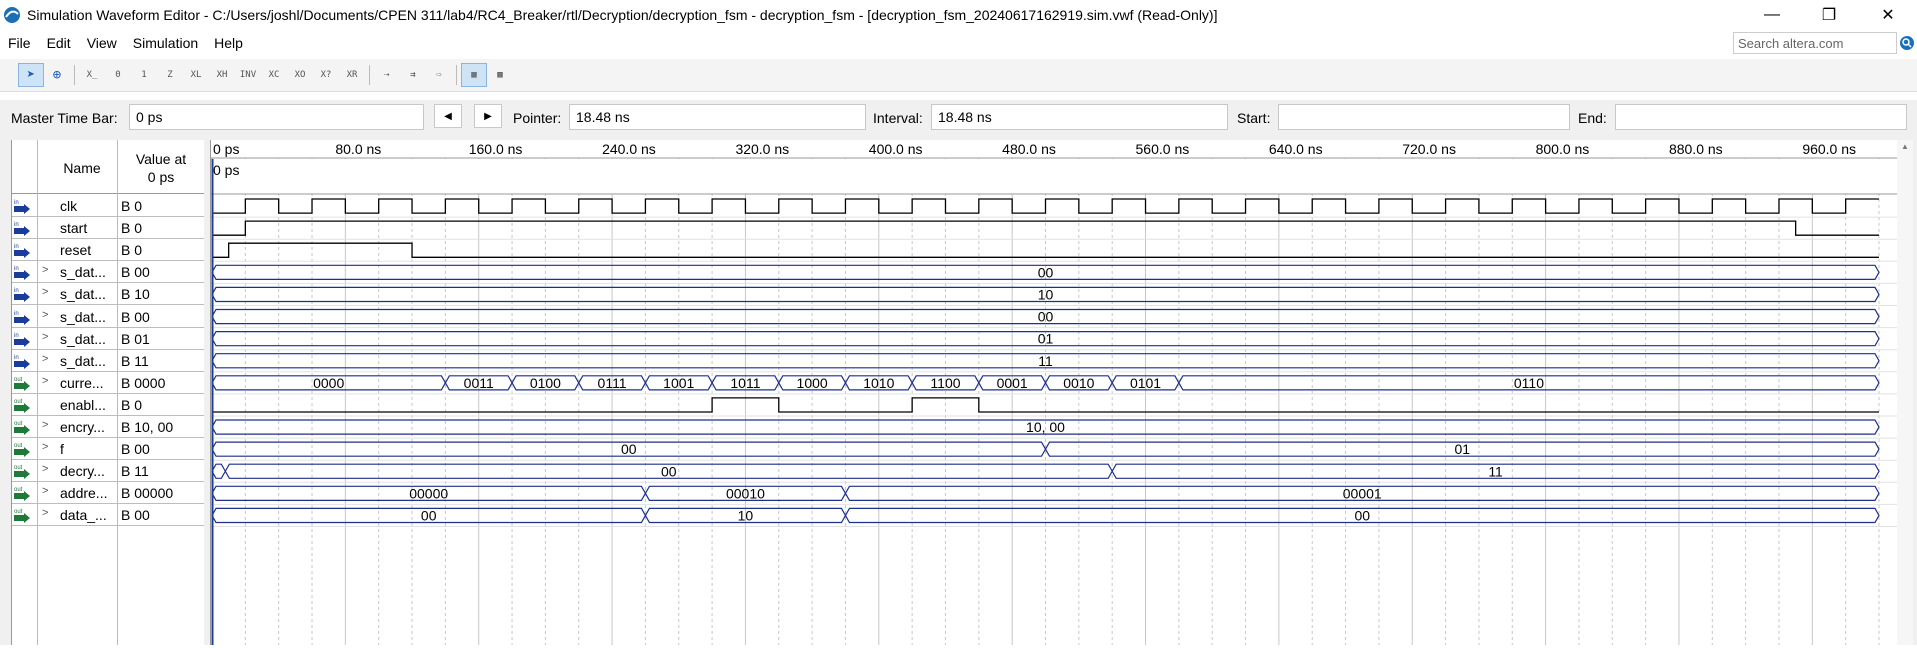 Image resolution: width=1917 pixels, height=648 pixels. What do you see at coordinates (448, 116) in the screenshot?
I see `previous-transition-button: ◀` at bounding box center [448, 116].